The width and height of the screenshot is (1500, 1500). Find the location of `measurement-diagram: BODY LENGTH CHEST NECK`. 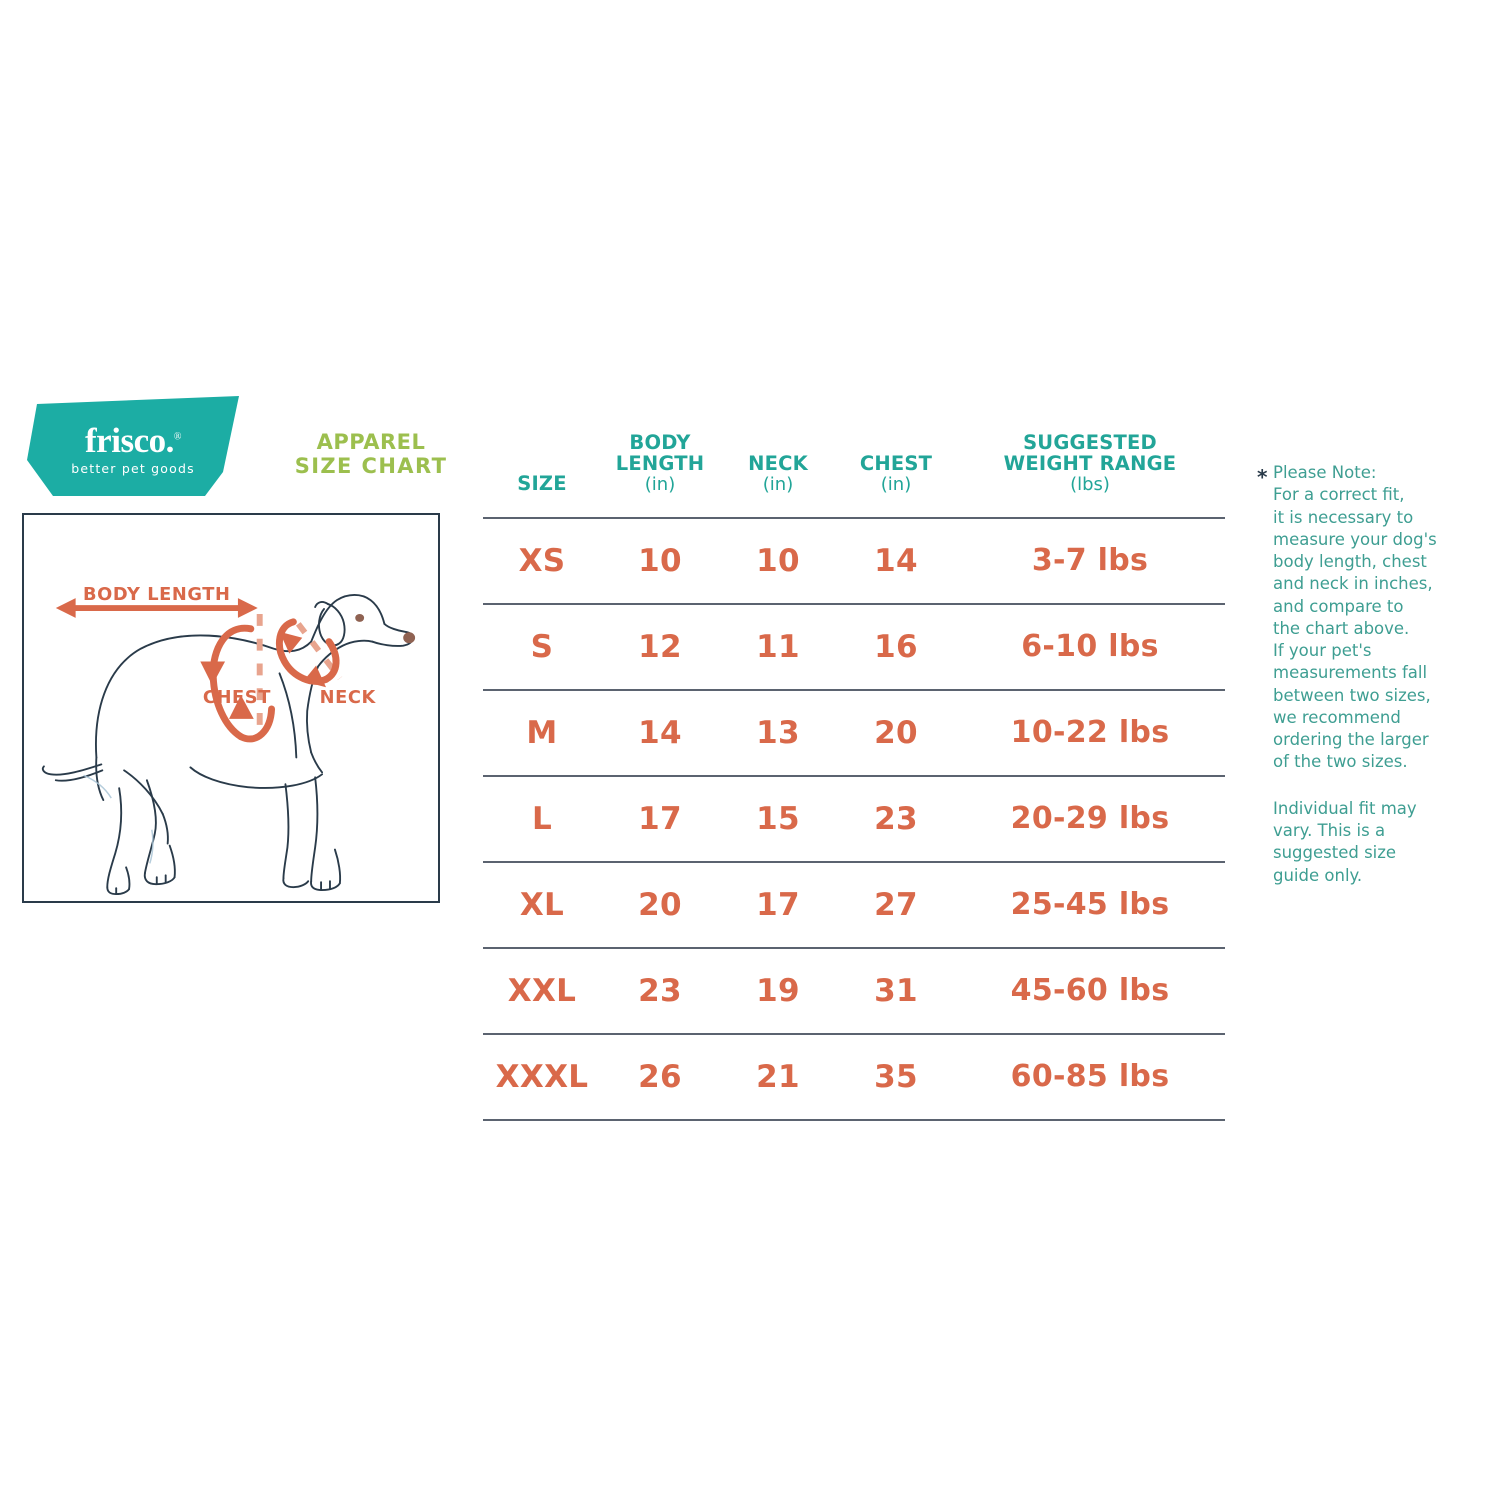

measurement-diagram: BODY LENGTH CHEST NECK is located at coordinates (231, 708).